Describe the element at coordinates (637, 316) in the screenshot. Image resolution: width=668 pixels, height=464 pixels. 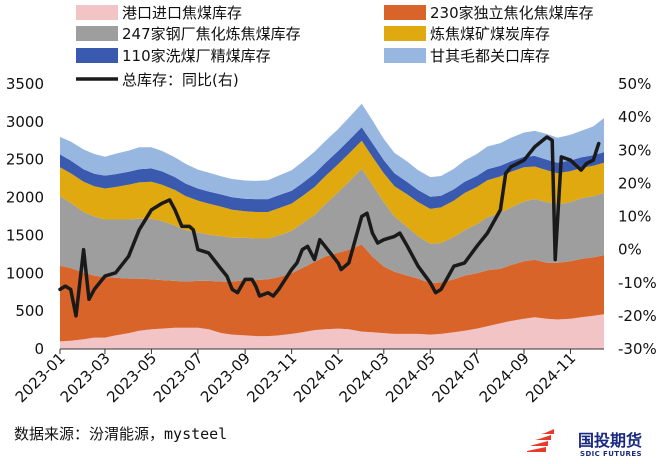
I see `y-right-tick-label: -20%` at that location.